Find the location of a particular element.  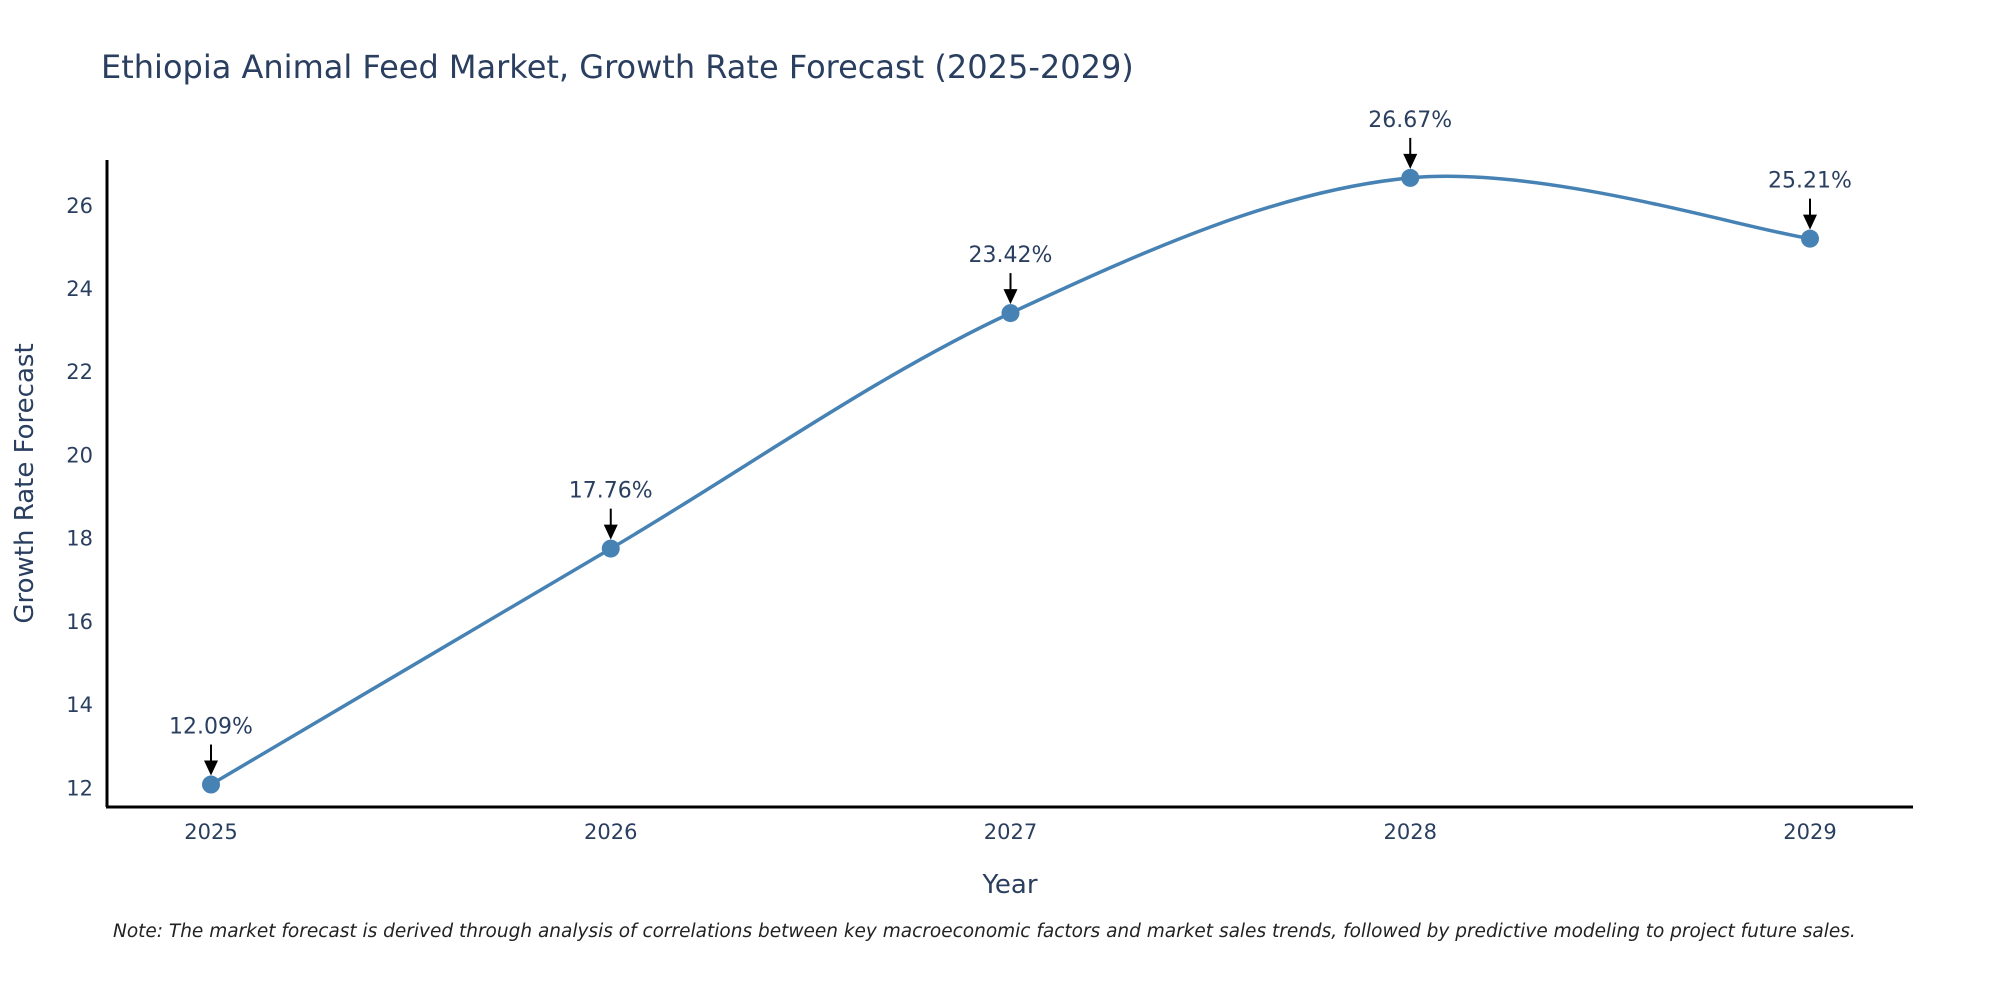

data-label: 23.42% is located at coordinates (1011, 255).